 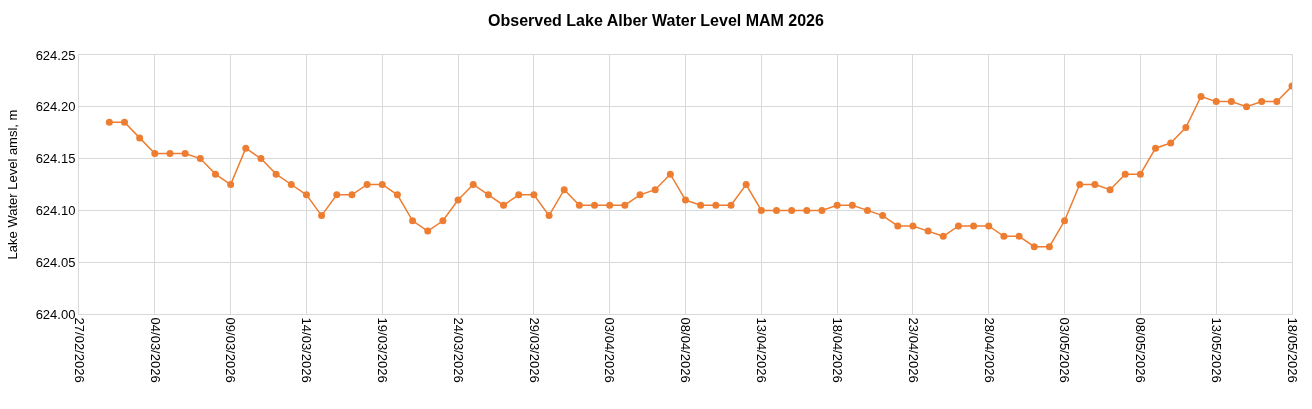 I want to click on y-tick-label: 624.25, so click(x=55, y=55).